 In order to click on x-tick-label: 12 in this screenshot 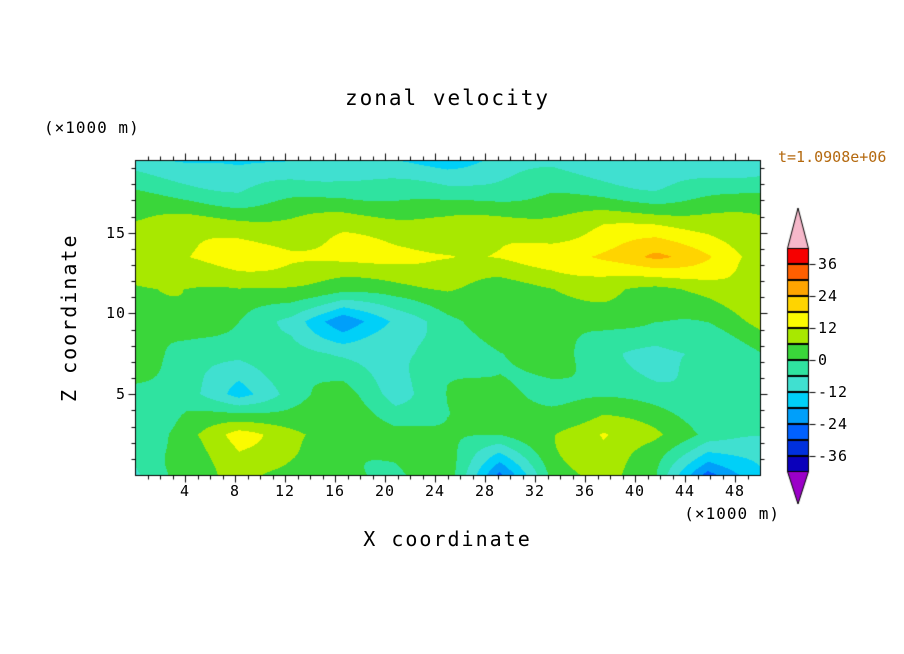, I will do `click(285, 491)`.